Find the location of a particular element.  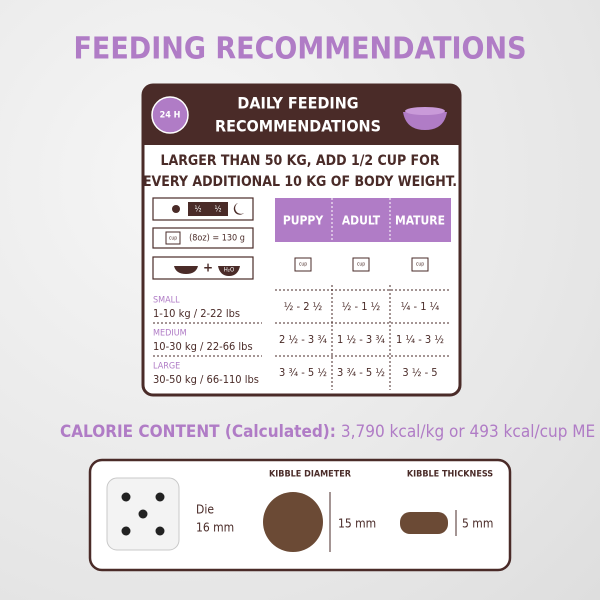

card-heading: RECOMMENDATIONS is located at coordinates (298, 126).